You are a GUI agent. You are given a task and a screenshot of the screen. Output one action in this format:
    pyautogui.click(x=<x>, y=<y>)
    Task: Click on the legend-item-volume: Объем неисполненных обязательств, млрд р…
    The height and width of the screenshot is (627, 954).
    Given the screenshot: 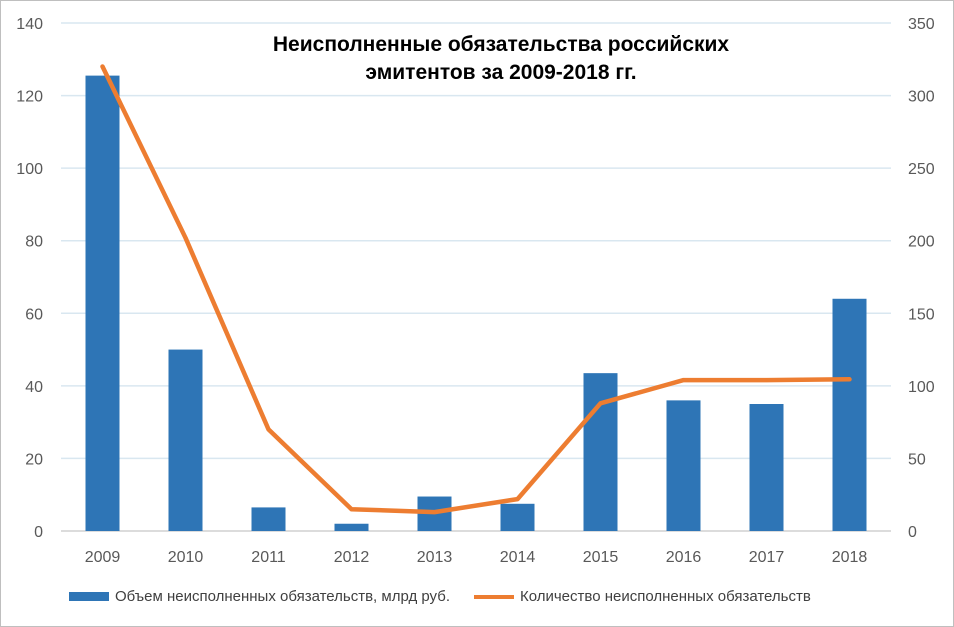 What is the action you would take?
    pyautogui.click(x=259, y=596)
    